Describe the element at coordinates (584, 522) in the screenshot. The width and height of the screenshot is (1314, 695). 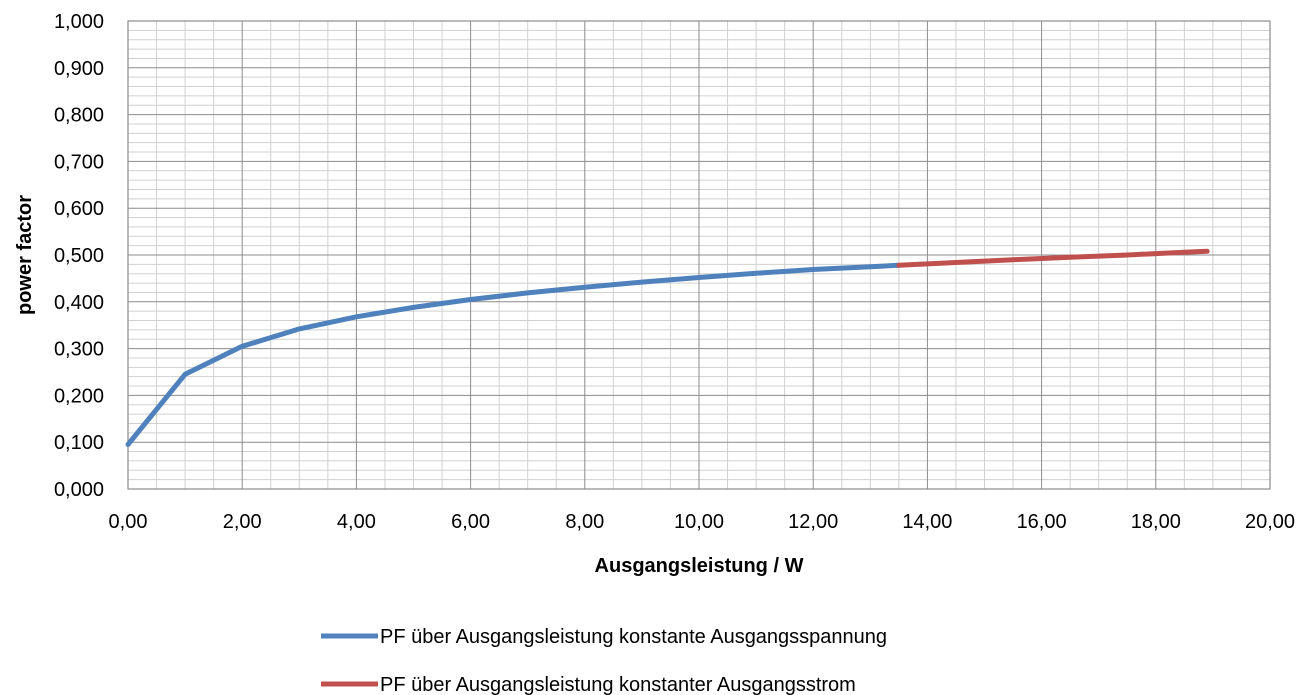
I see `x-tick-label: 8,00` at that location.